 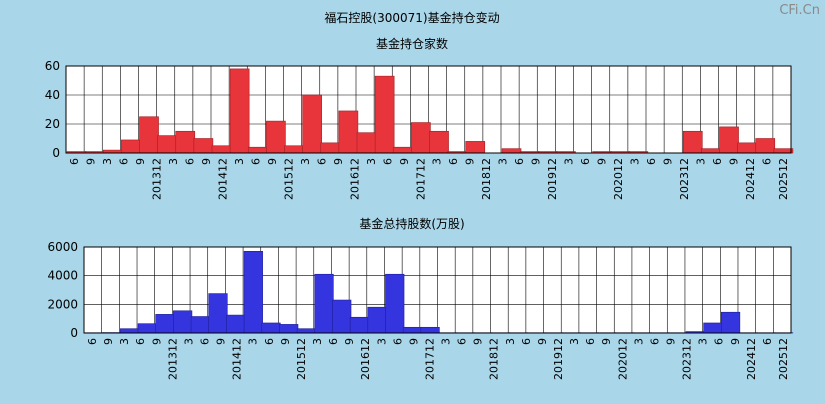 What do you see at coordinates (411, 223) in the screenshot?
I see `chart-title-shares: 基金总持股数(万股)` at bounding box center [411, 223].